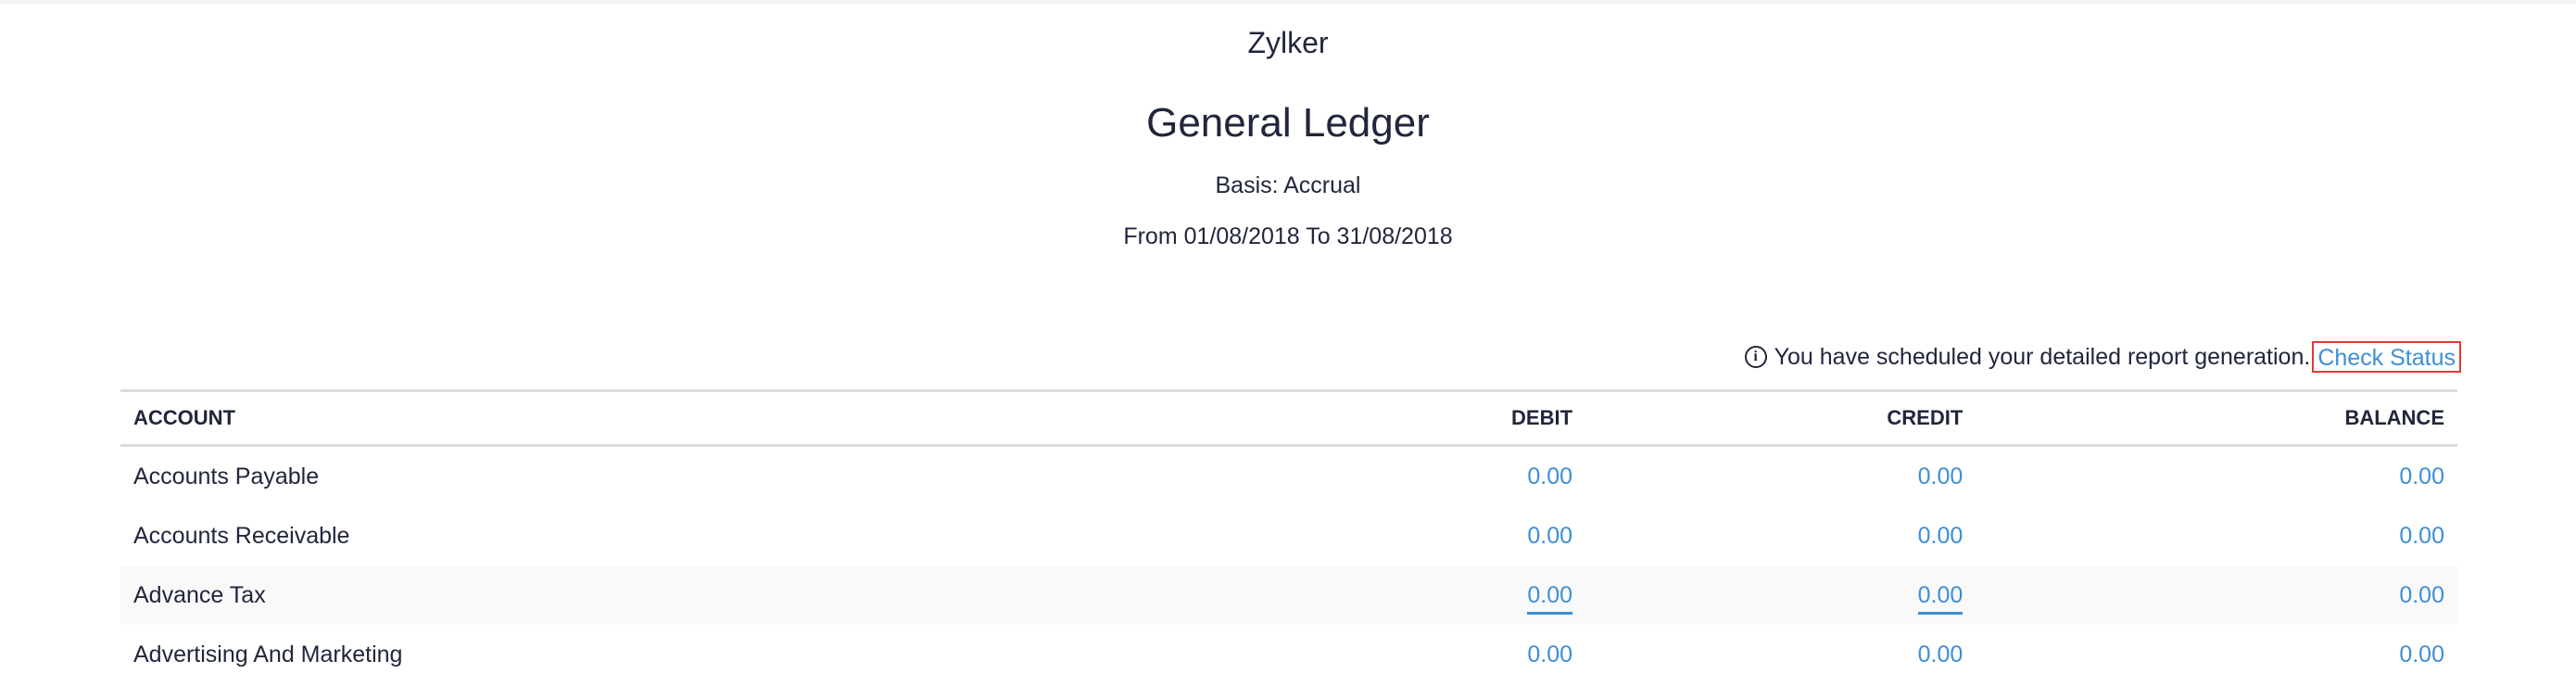 The width and height of the screenshot is (2576, 699). Describe the element at coordinates (2394, 417) in the screenshot. I see `column-header-balance: BALANCE` at that location.